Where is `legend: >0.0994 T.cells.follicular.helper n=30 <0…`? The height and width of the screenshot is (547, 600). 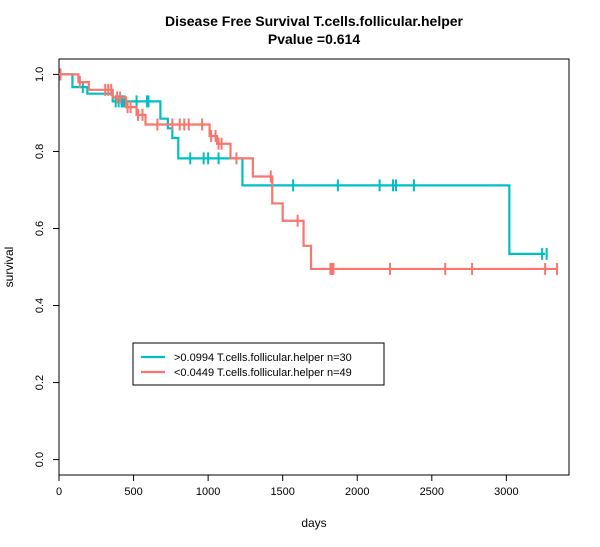
legend: >0.0994 T.cells.follicular.helper n=30 <0… is located at coordinates (258, 364).